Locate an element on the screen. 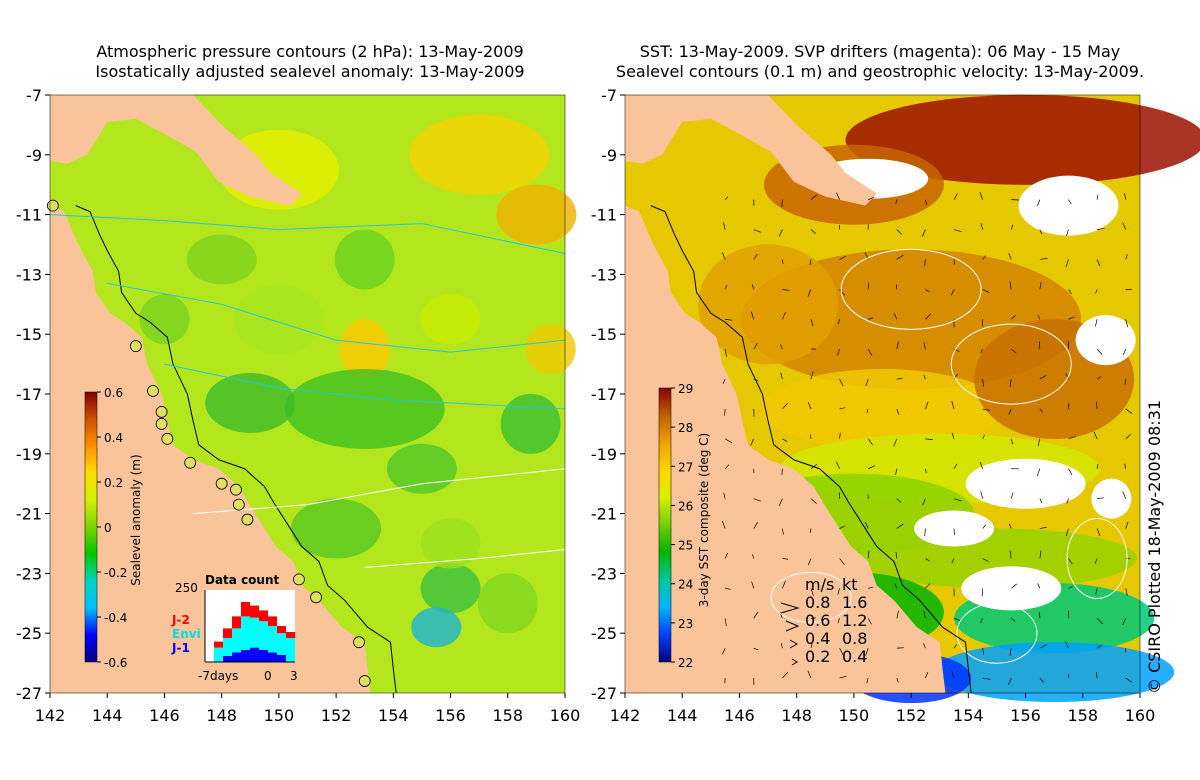 The image size is (1200, 780). data-count-histogram is located at coordinates (249, 626).